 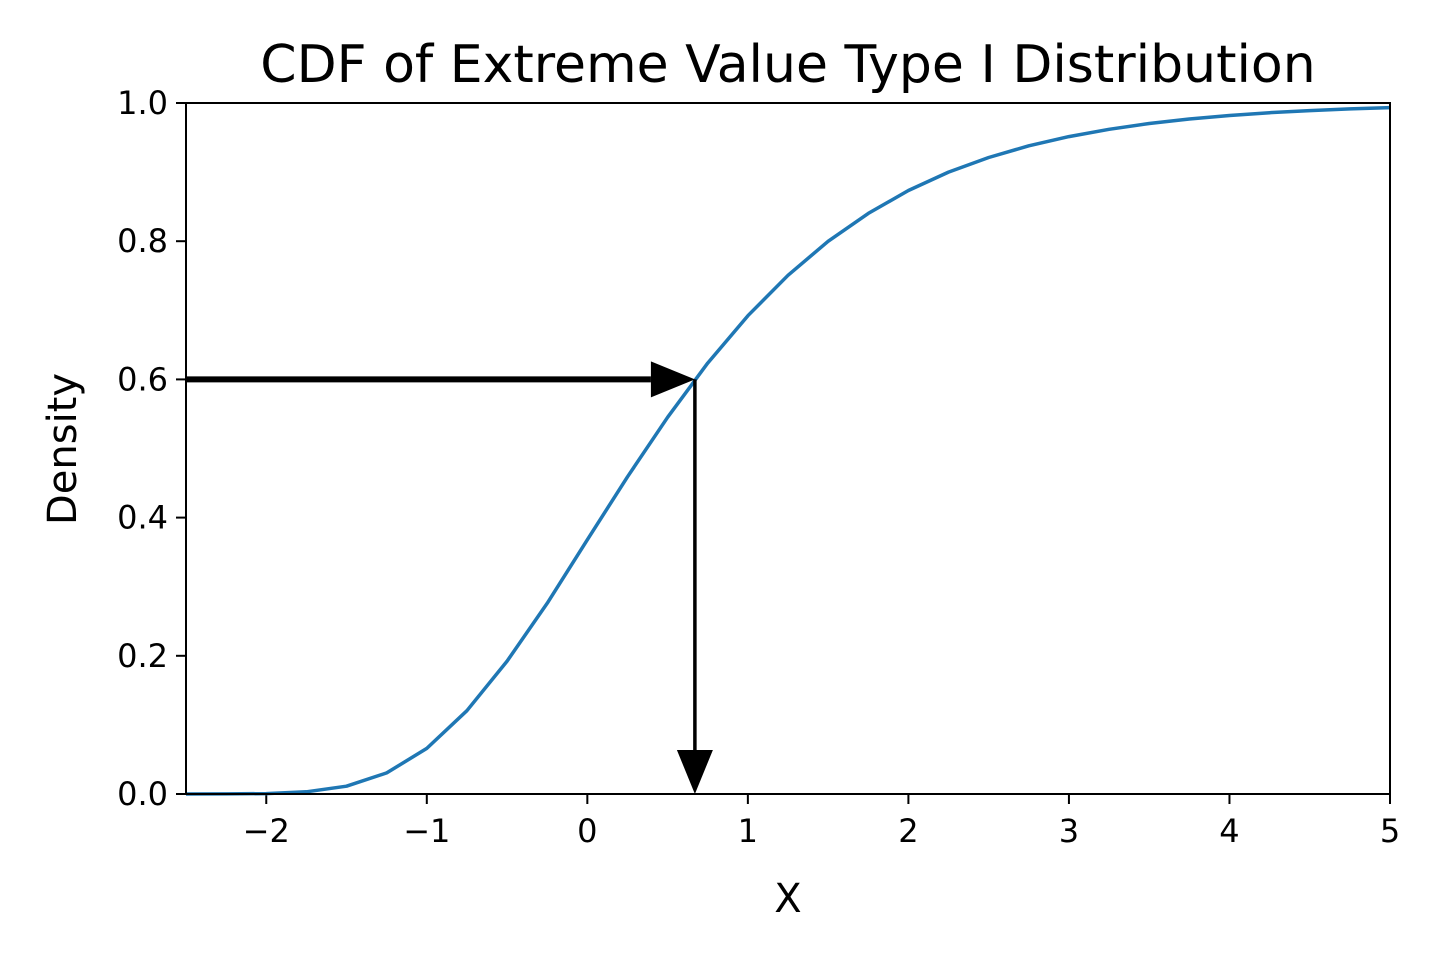 I want to click on x-axis-ticks: −2 −1 0 1 2 3 4 5, so click(x=821, y=822).